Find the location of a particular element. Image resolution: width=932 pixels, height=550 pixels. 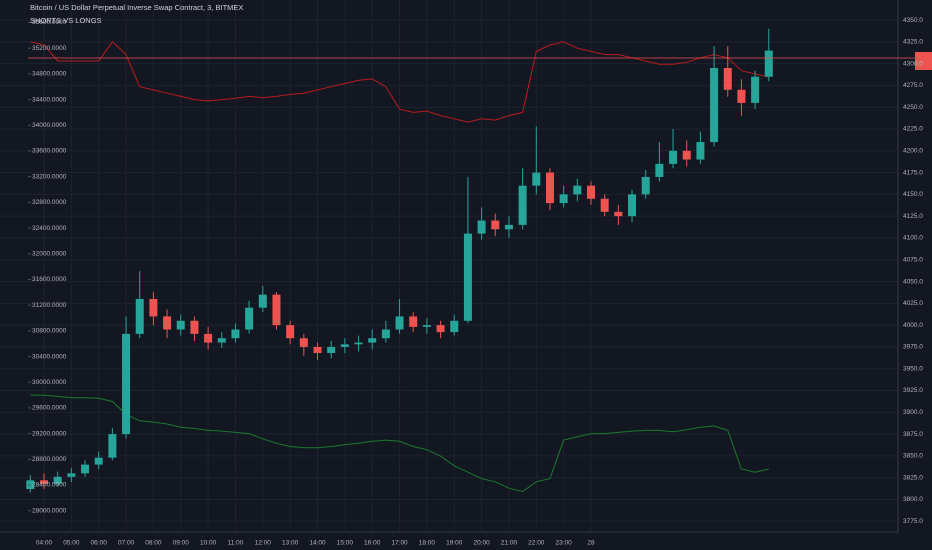

y-tick-label: 33600.0000 is located at coordinates (49, 151).